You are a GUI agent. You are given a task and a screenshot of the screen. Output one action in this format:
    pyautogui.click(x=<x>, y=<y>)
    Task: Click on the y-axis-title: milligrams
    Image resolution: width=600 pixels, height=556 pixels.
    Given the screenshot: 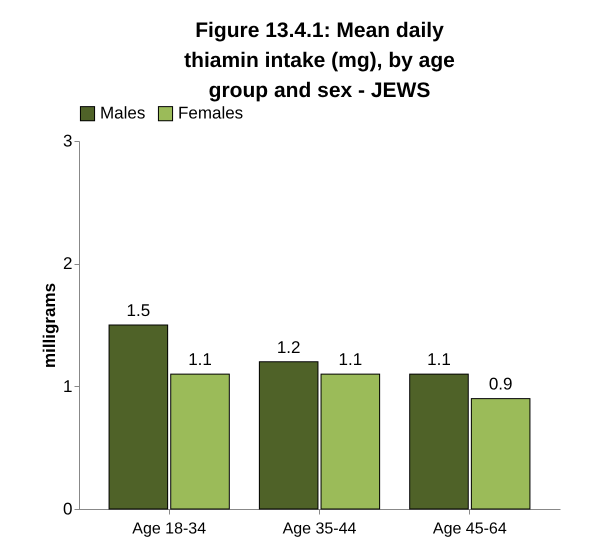 What is the action you would take?
    pyautogui.click(x=50, y=325)
    